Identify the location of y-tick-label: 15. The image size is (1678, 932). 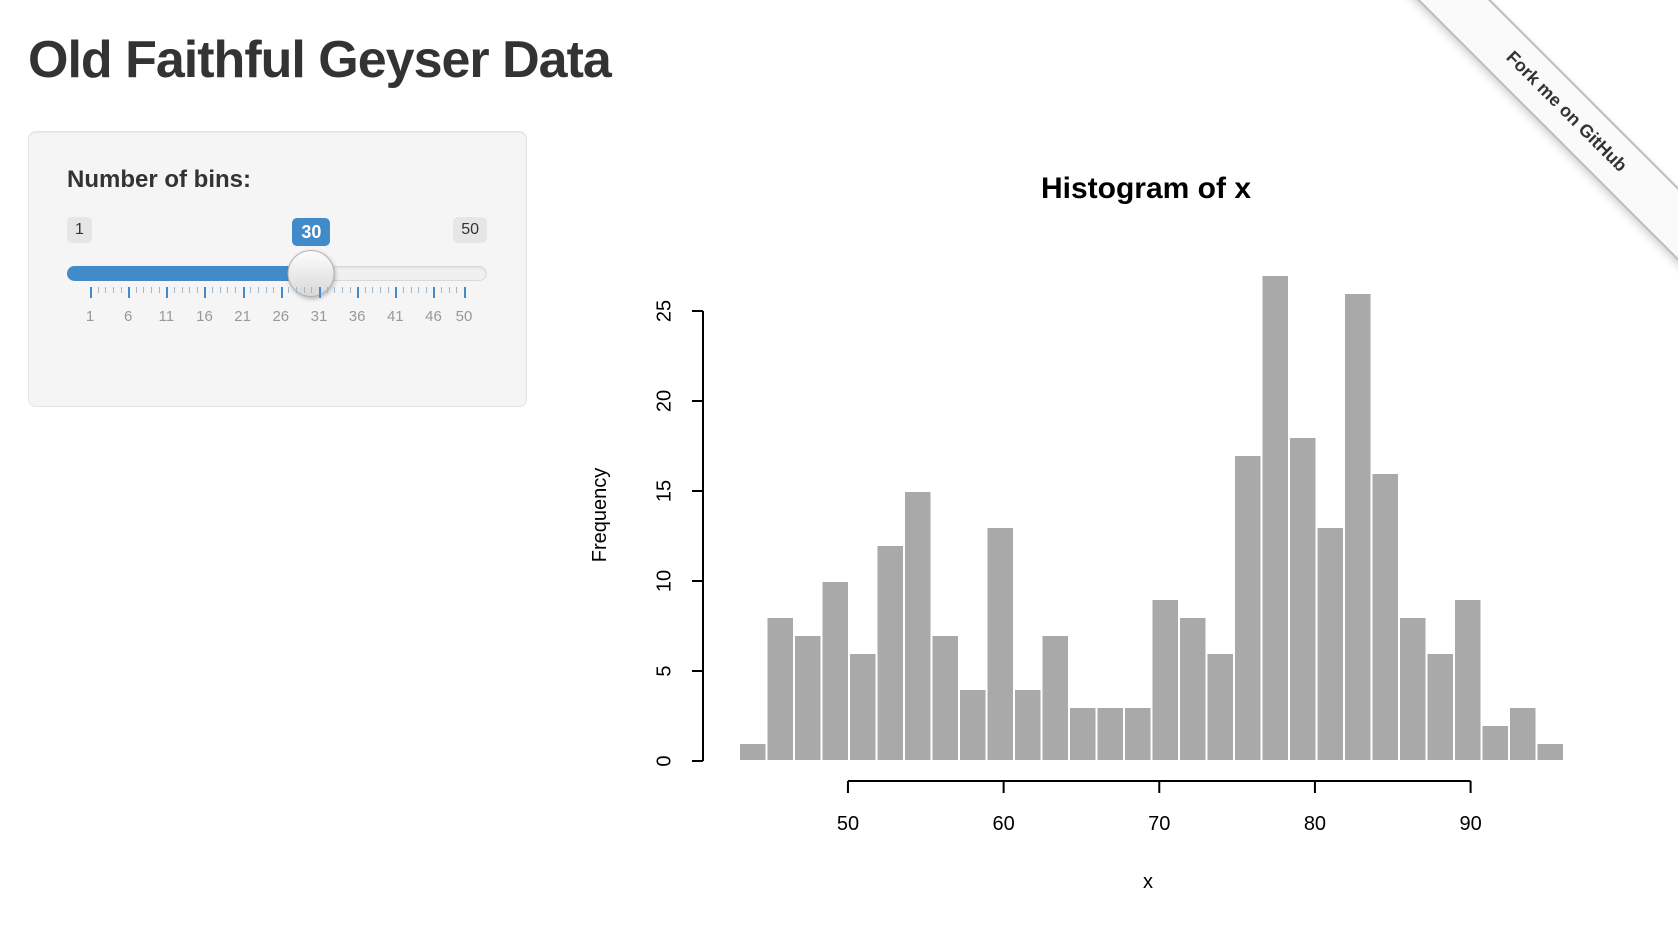
(664, 491).